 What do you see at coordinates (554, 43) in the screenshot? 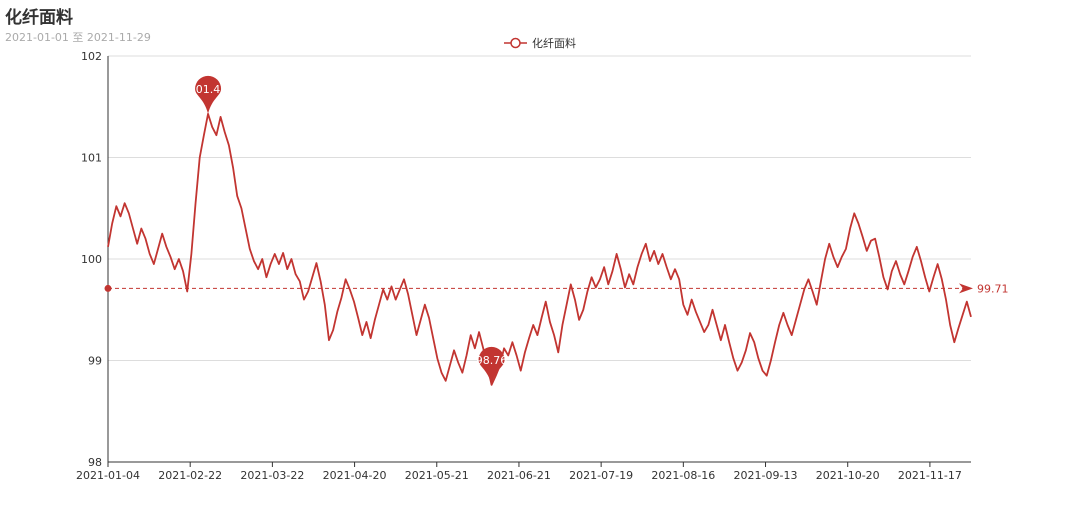
I see `legend-label: 化纤面料` at bounding box center [554, 43].